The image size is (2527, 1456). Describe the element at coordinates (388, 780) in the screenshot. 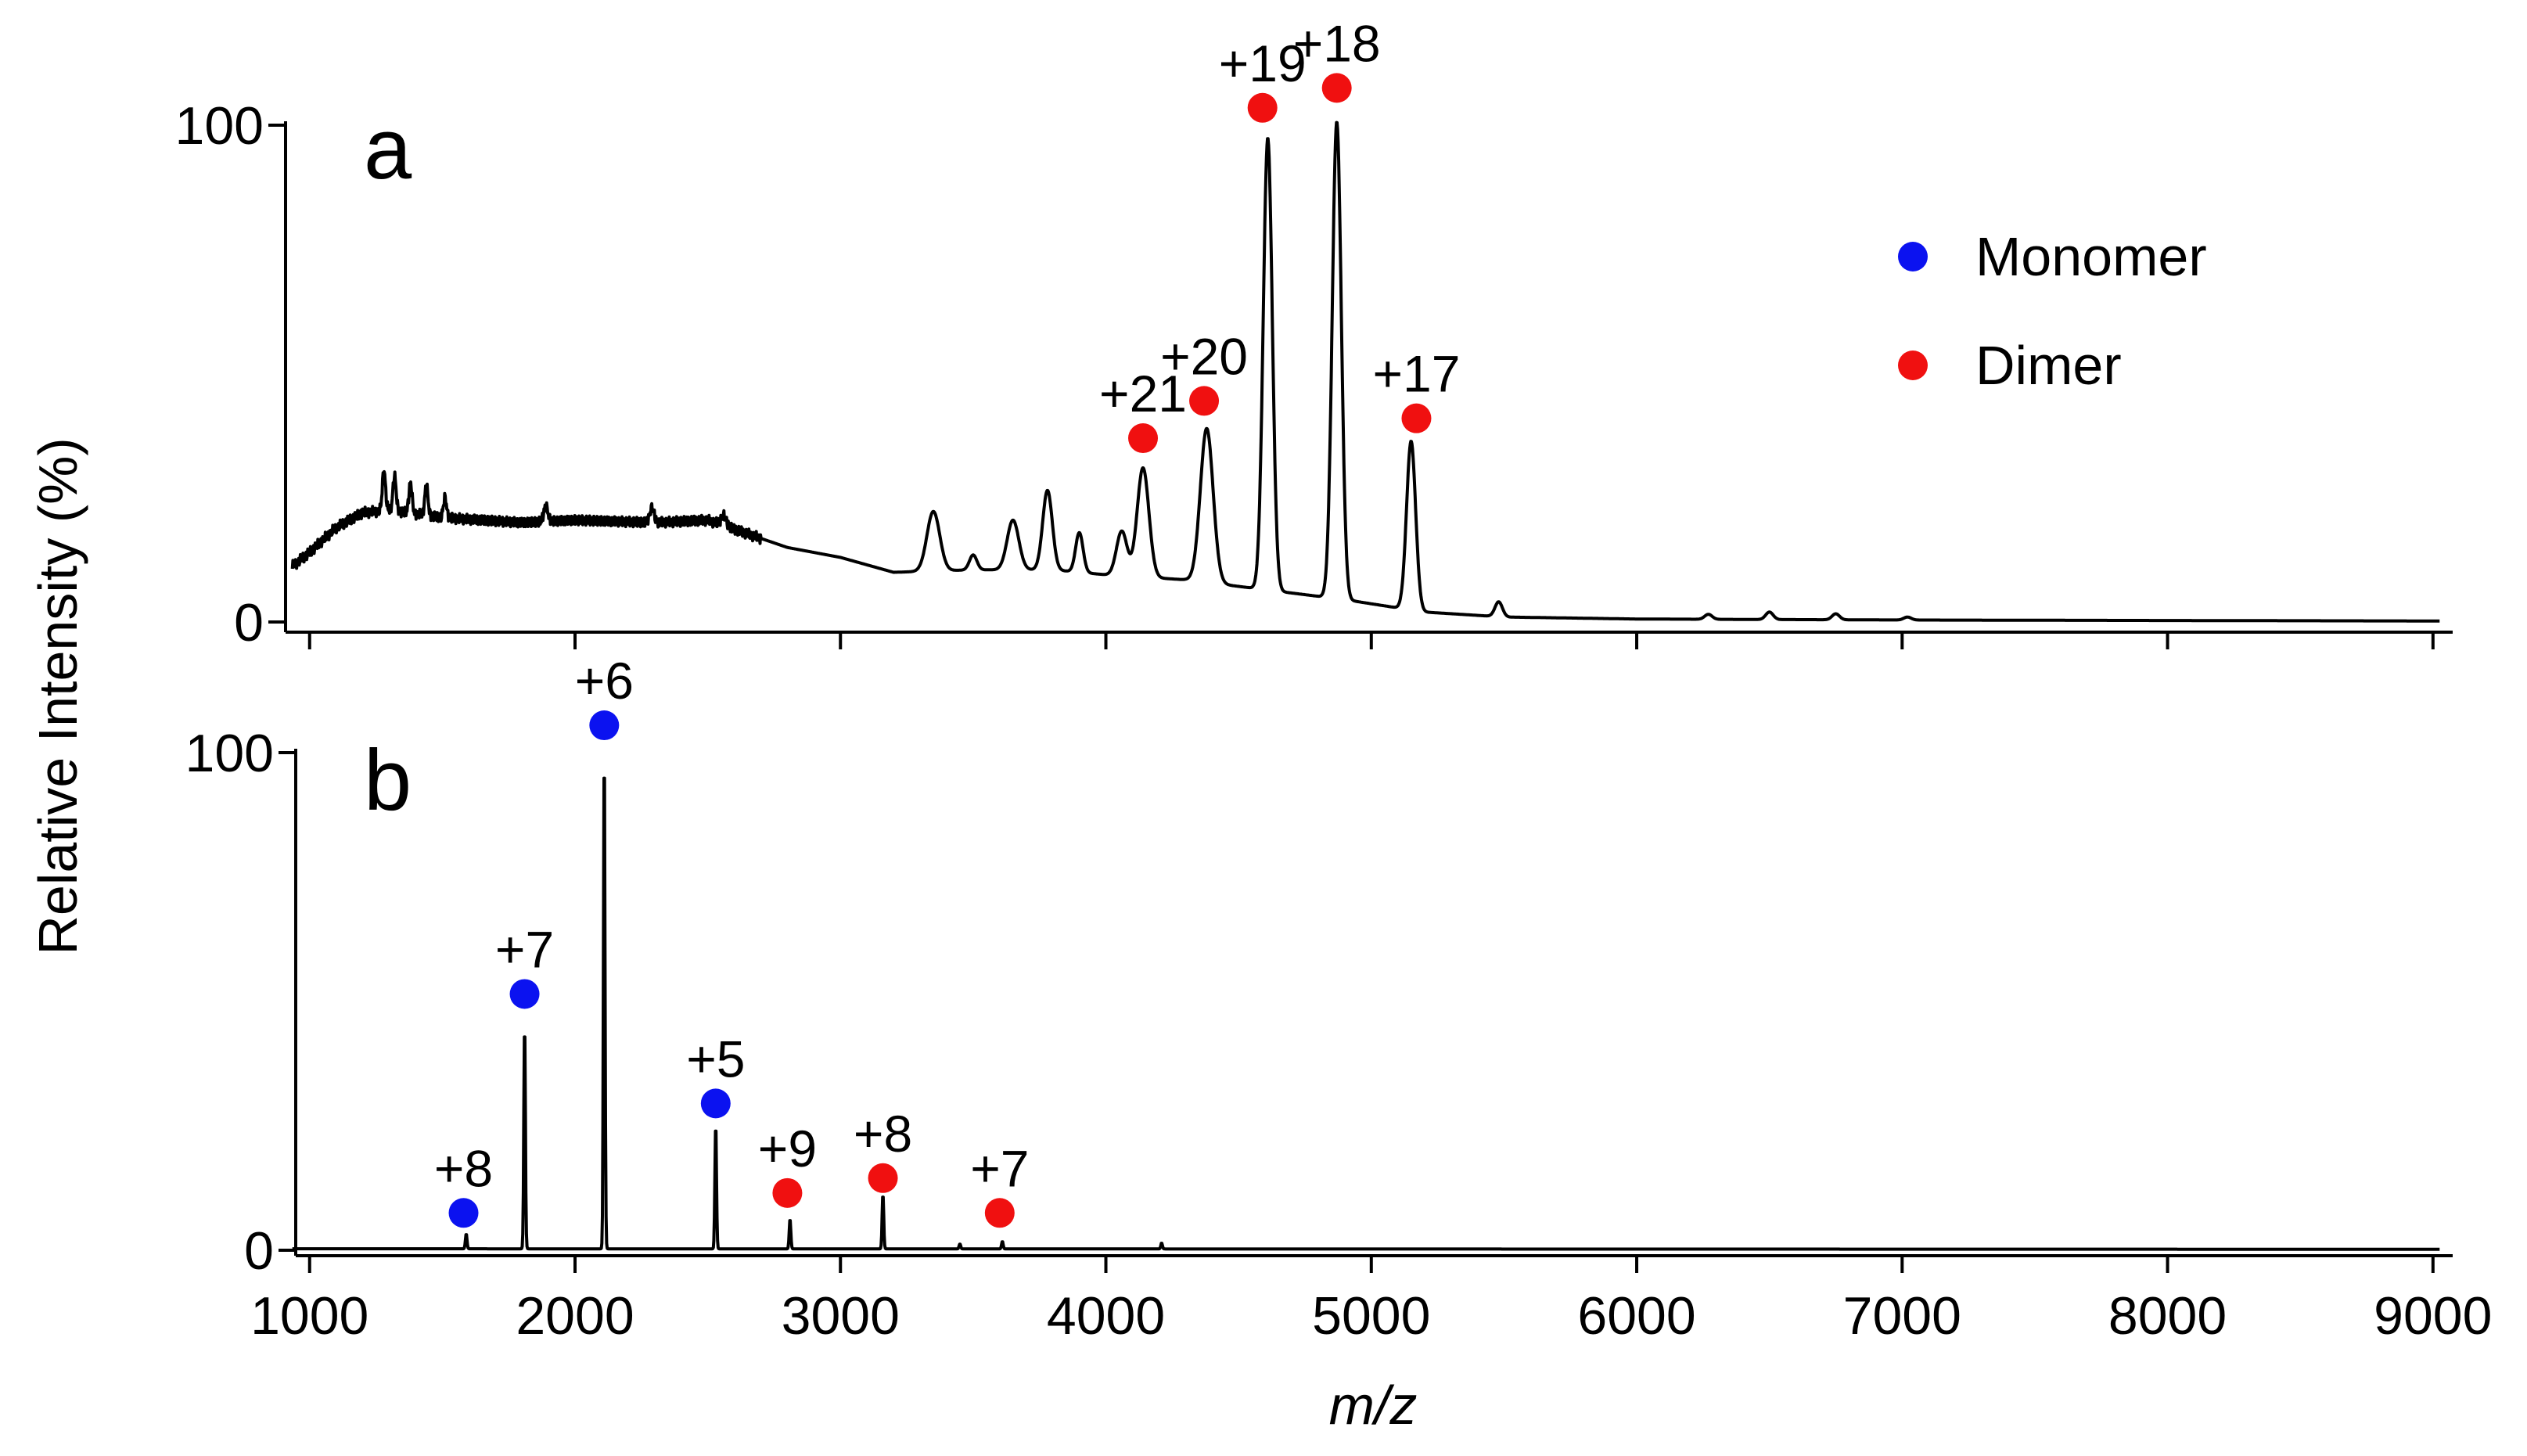

I see `panel-b-label: b` at that location.